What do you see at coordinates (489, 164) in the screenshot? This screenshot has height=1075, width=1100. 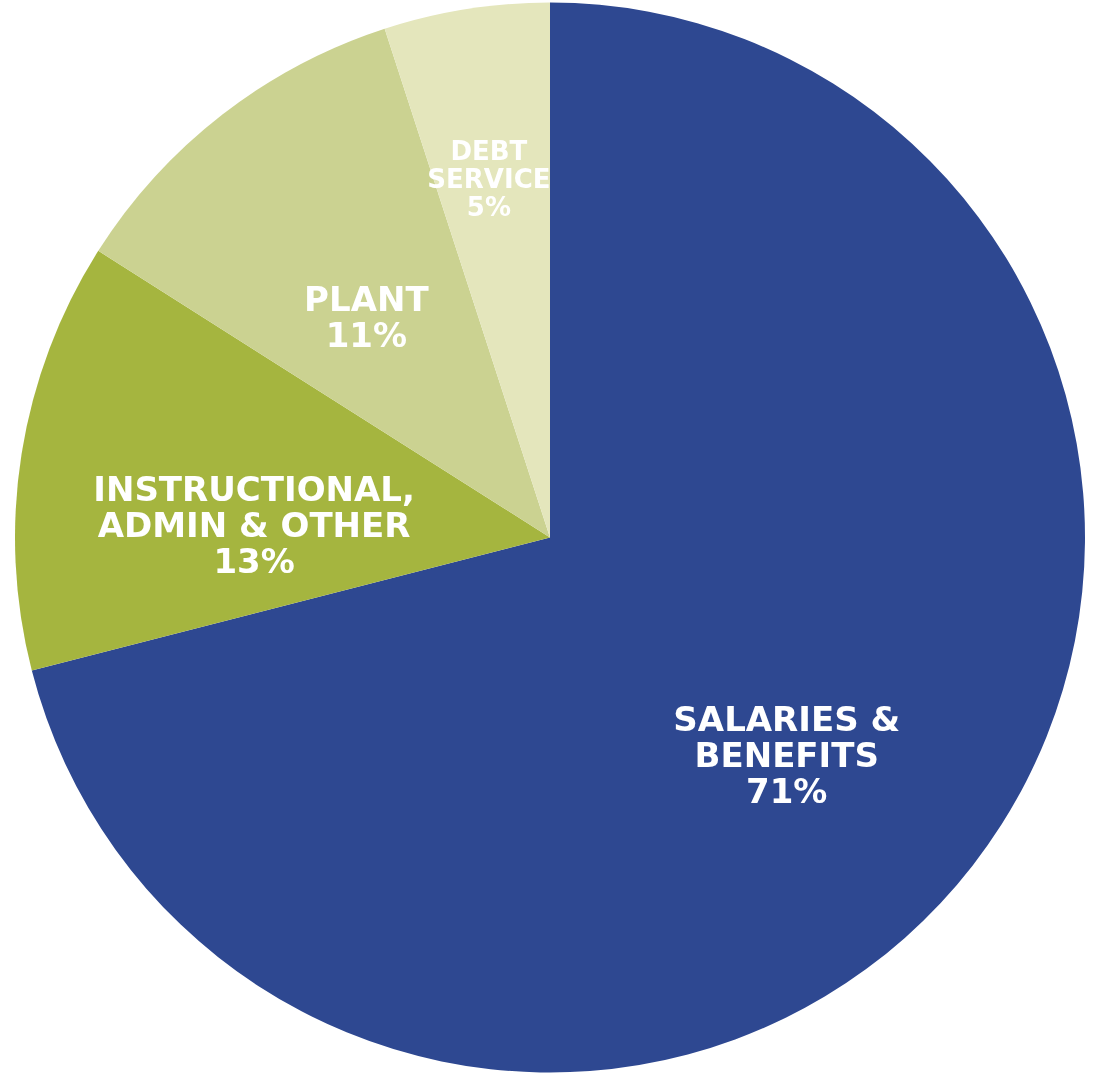 I see `slice-label: DEBT SERVICE` at bounding box center [489, 164].